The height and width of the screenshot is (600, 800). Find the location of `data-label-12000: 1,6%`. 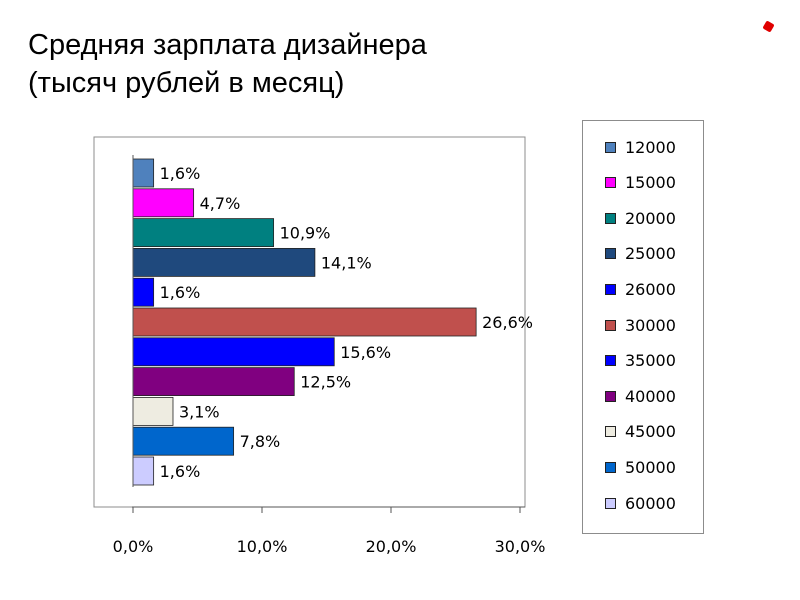

data-label-12000: 1,6% is located at coordinates (180, 173).